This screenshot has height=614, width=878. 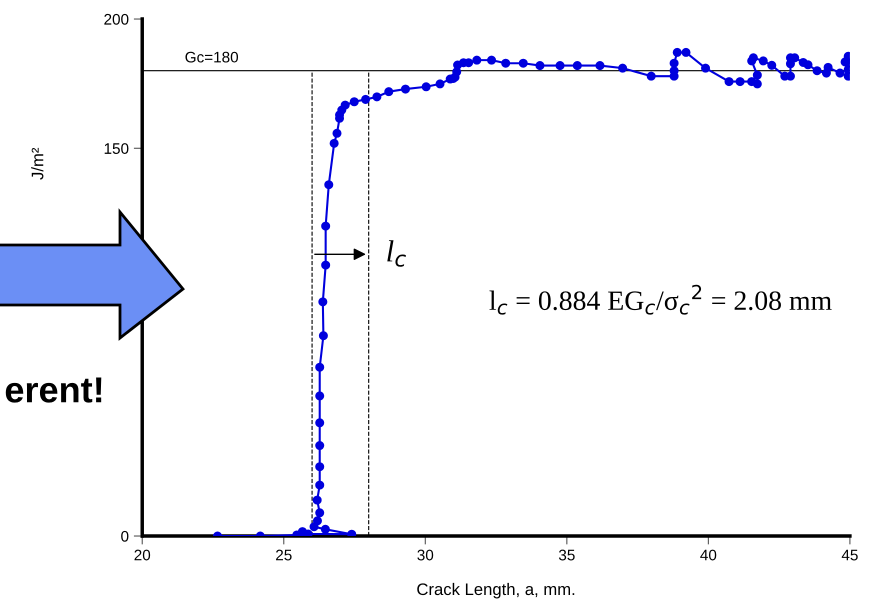 I want to click on y-tick-label: 150, so click(x=116, y=148).